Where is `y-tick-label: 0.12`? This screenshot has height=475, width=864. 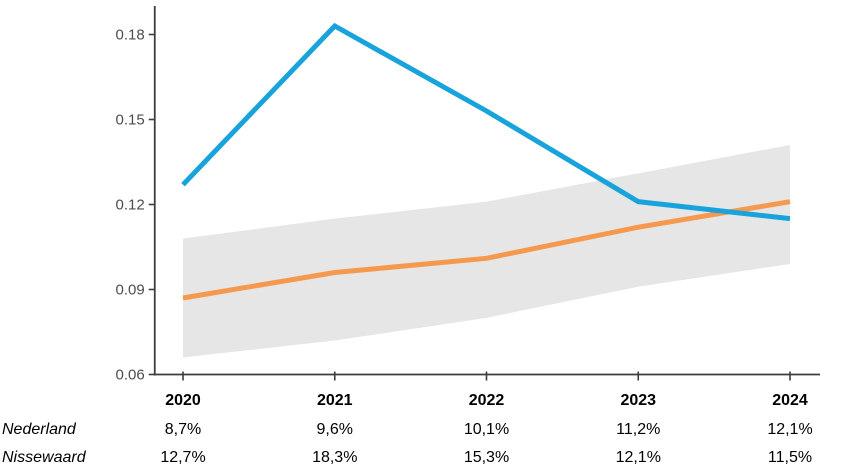
y-tick-label: 0.12 is located at coordinates (130, 205).